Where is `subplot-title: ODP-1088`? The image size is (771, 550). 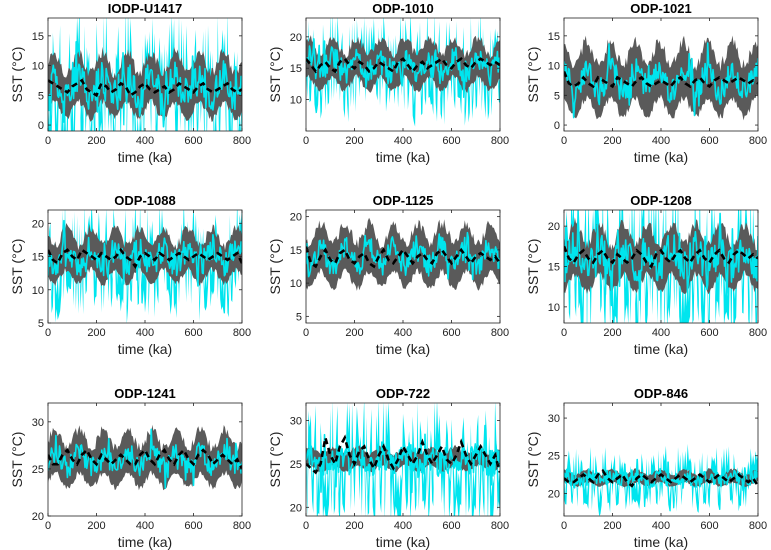 subplot-title: ODP-1088 is located at coordinates (144, 200).